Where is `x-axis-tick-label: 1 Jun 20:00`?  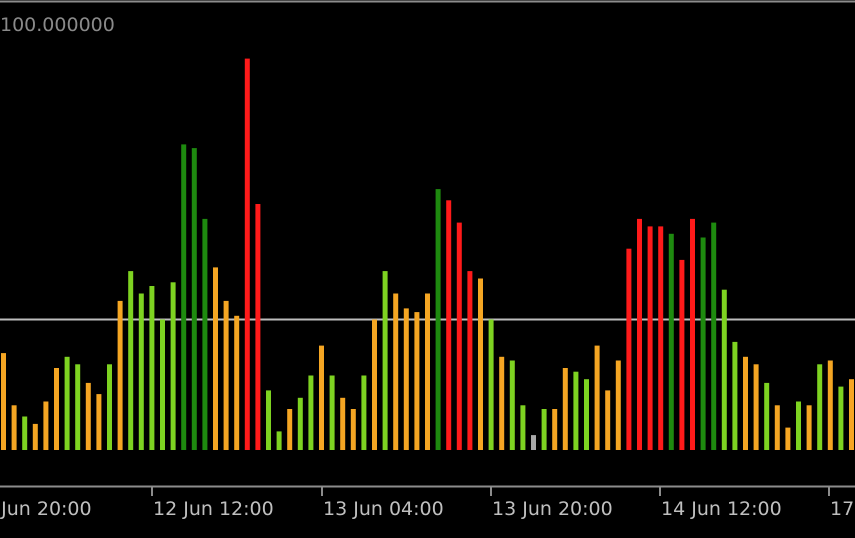 x-axis-tick-label: 1 Jun 20:00 is located at coordinates (46, 509).